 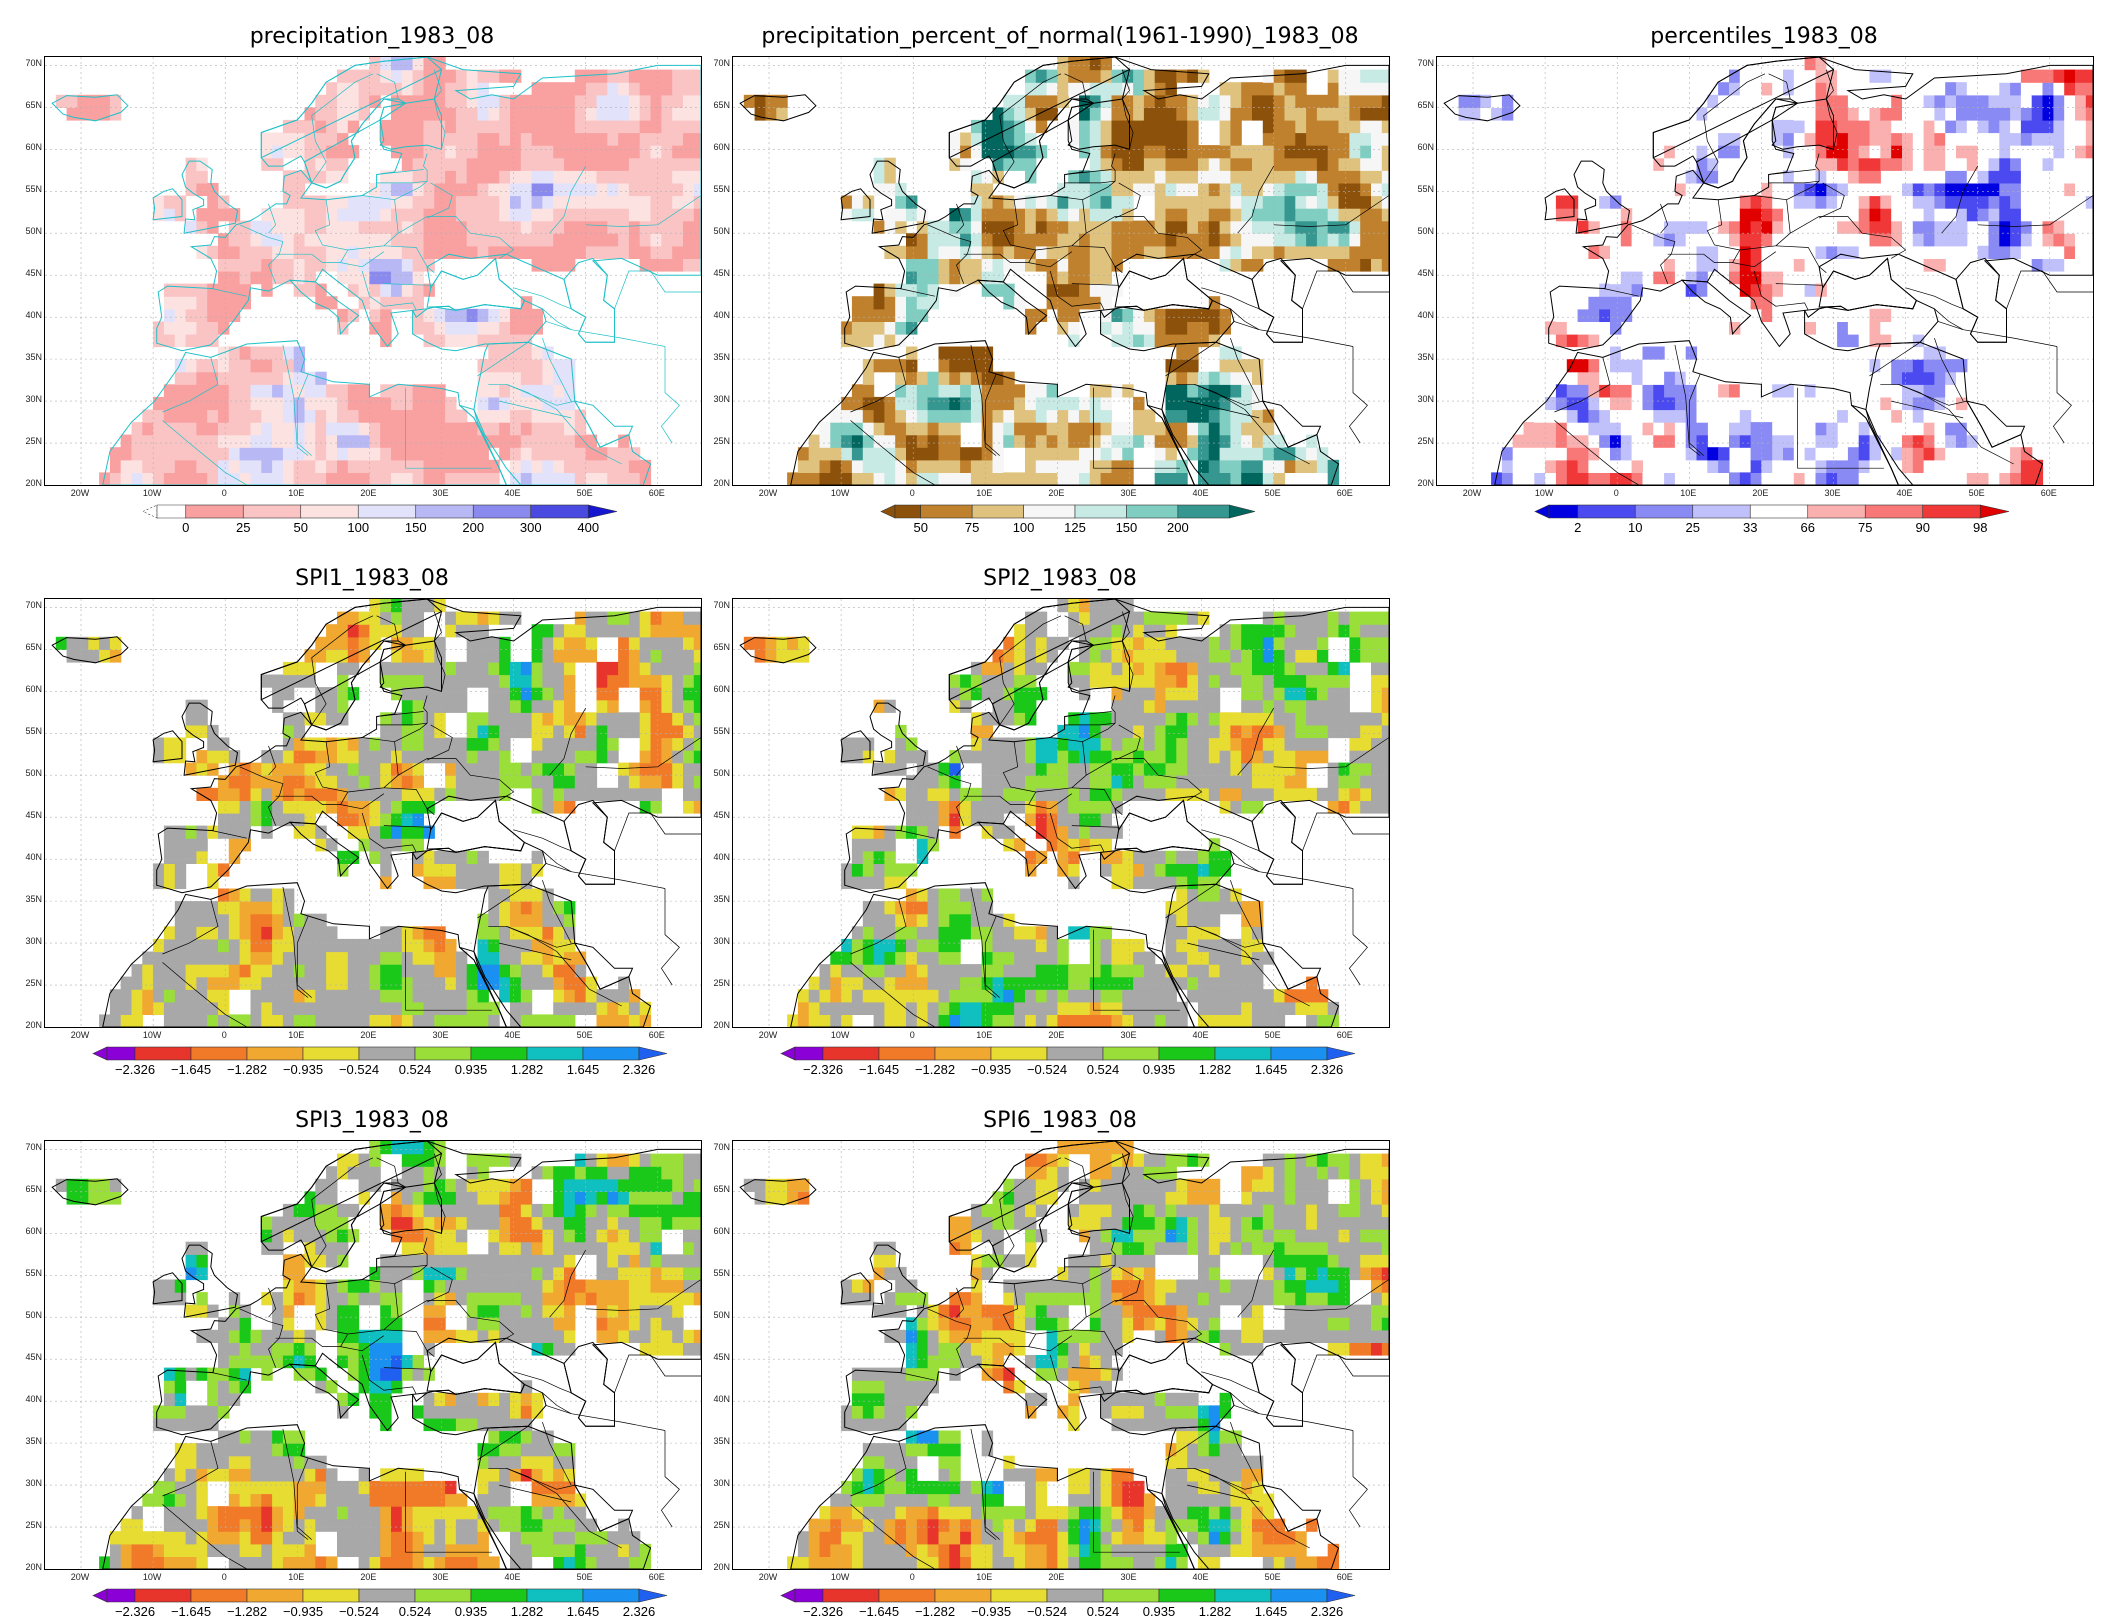 What do you see at coordinates (1271, 1611) in the screenshot?
I see `colorbar-label: 1.645` at bounding box center [1271, 1611].